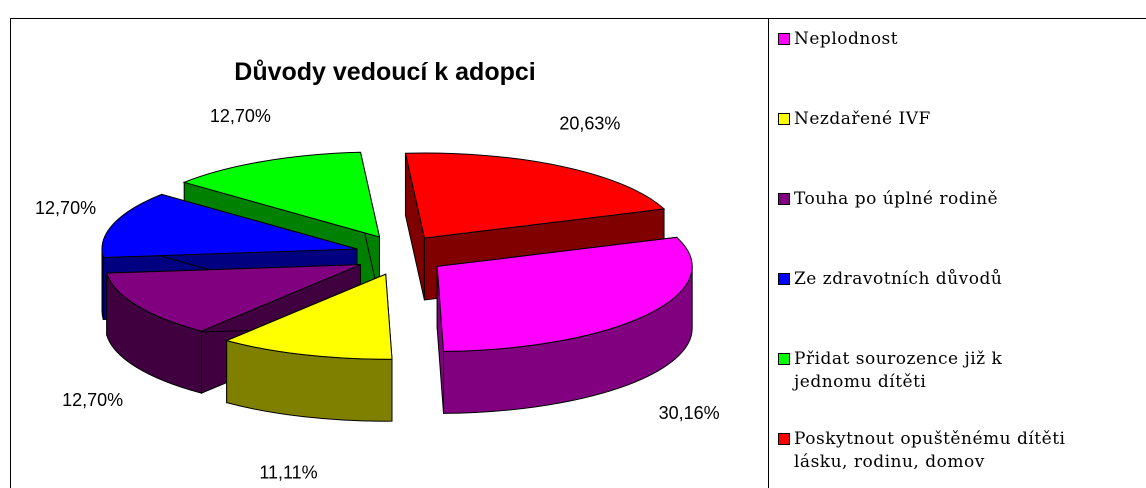 This screenshot has height=488, width=1146. Describe the element at coordinates (923, 39) in the screenshot. I see `legend-item: Neplodnost` at that location.